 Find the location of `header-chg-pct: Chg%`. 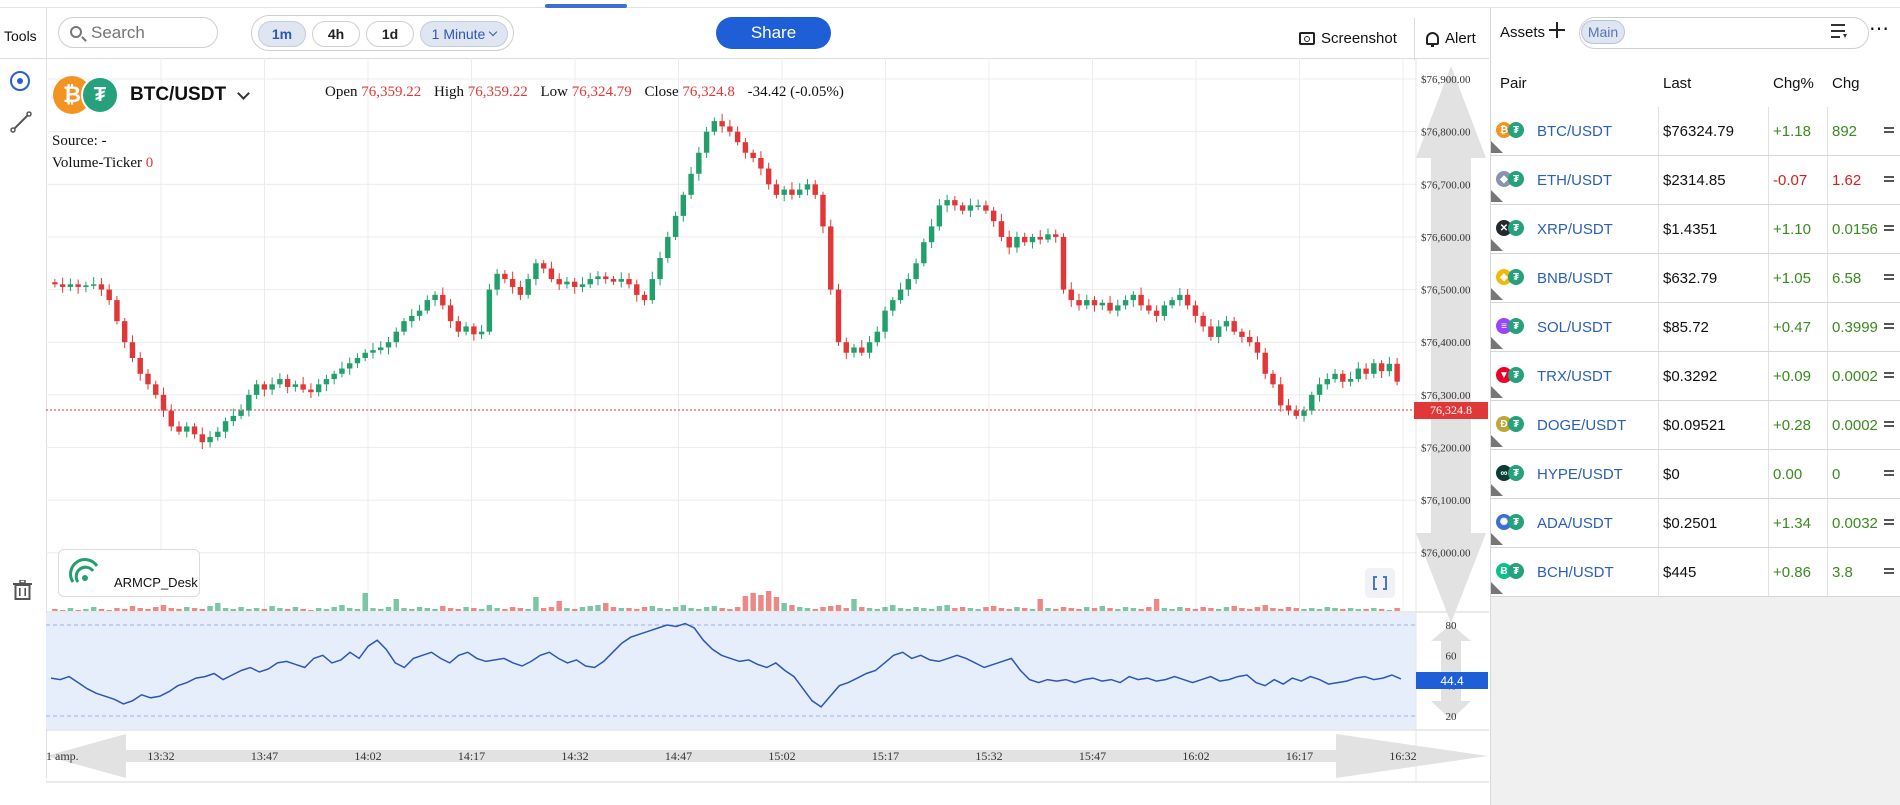

header-chg-pct: Chg% is located at coordinates (1793, 83).